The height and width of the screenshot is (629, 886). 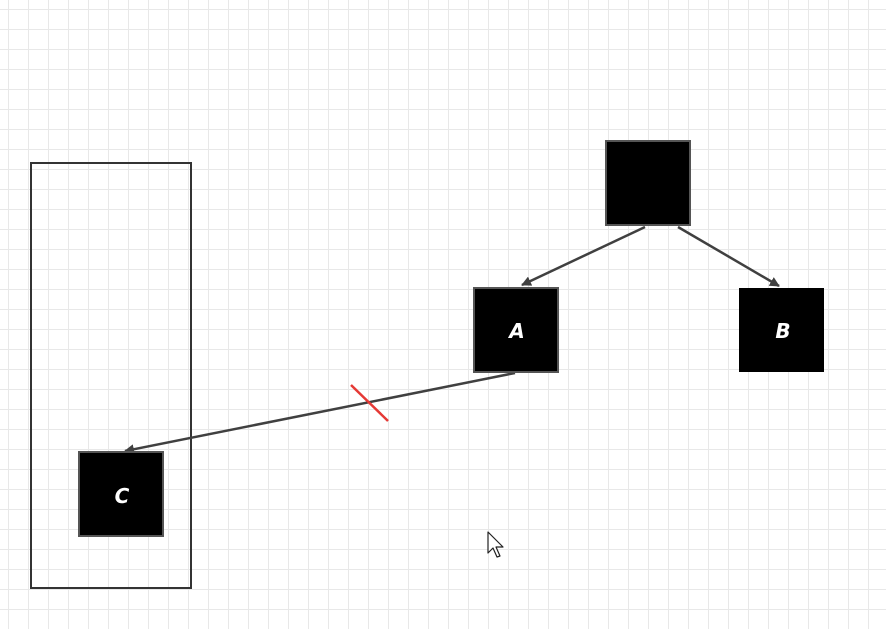 What do you see at coordinates (320, 413) in the screenshot?
I see `edge-a-to-c` at bounding box center [320, 413].